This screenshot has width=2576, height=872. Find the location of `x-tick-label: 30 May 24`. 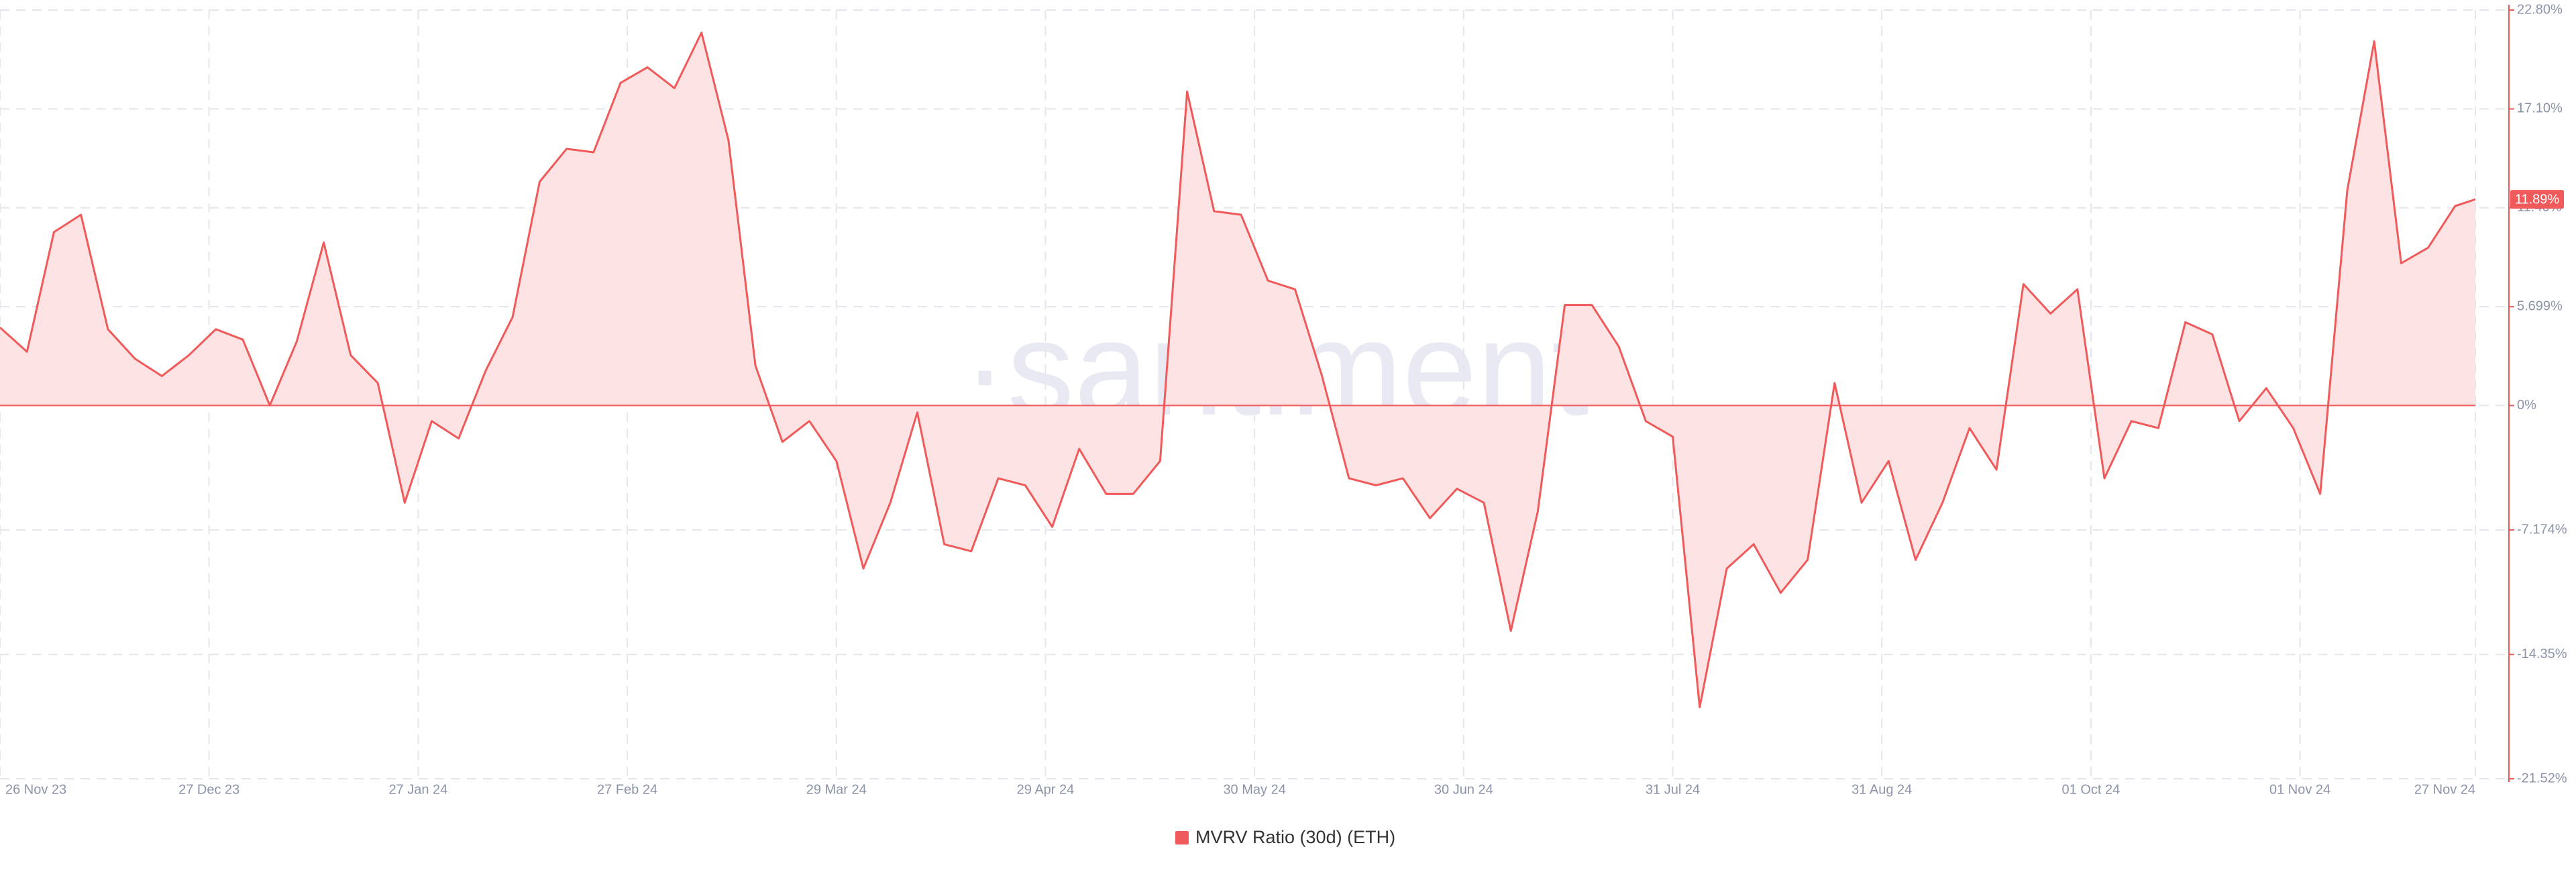

x-tick-label: 30 May 24 is located at coordinates (1254, 790).